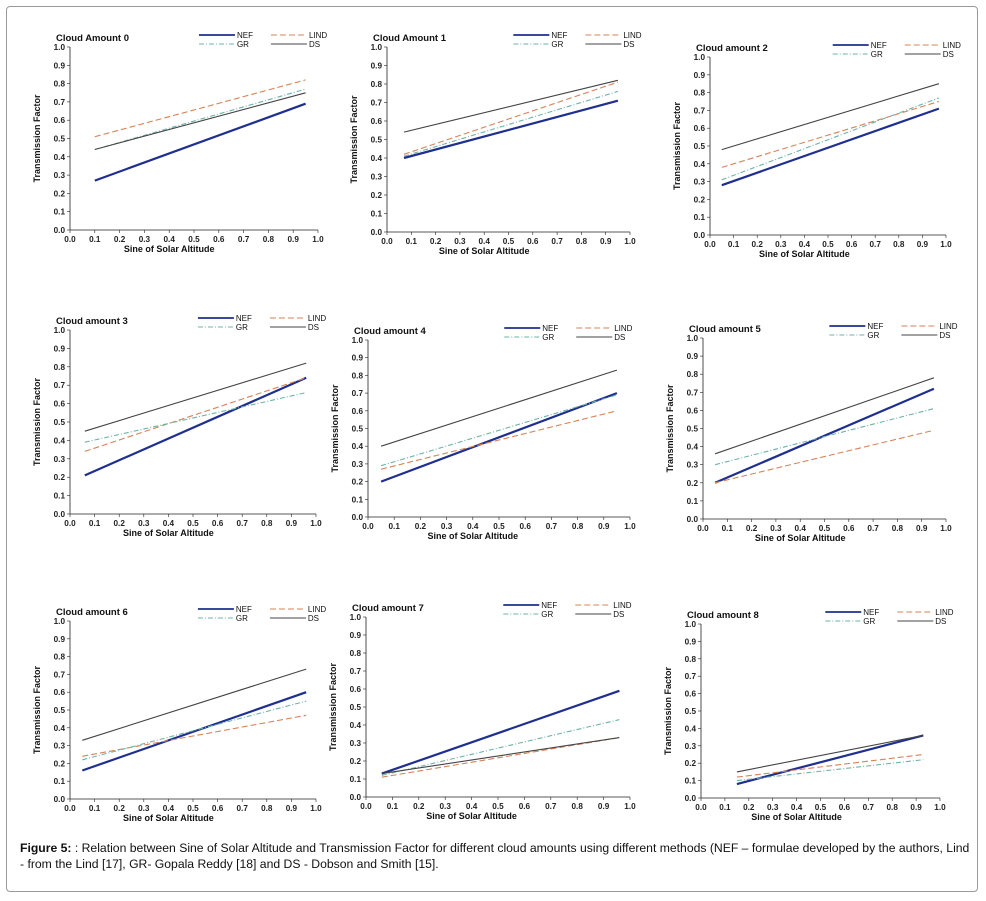 The height and width of the screenshot is (901, 986). Describe the element at coordinates (92, 612) in the screenshot. I see `chart-title: Cloud amount 6` at that location.